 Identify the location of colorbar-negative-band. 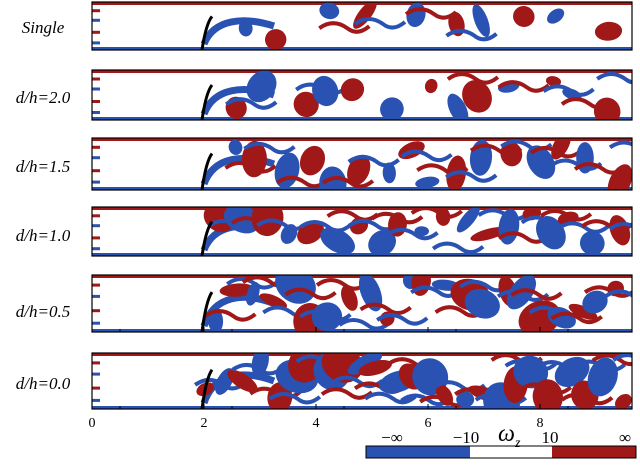
(418, 452).